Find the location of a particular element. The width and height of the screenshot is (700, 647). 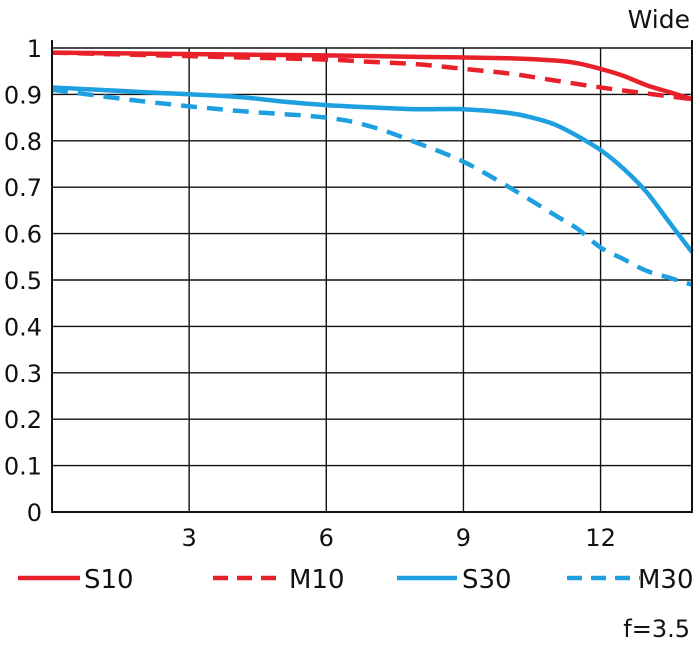

y-tick-label: 0.1 is located at coordinates (23, 467).